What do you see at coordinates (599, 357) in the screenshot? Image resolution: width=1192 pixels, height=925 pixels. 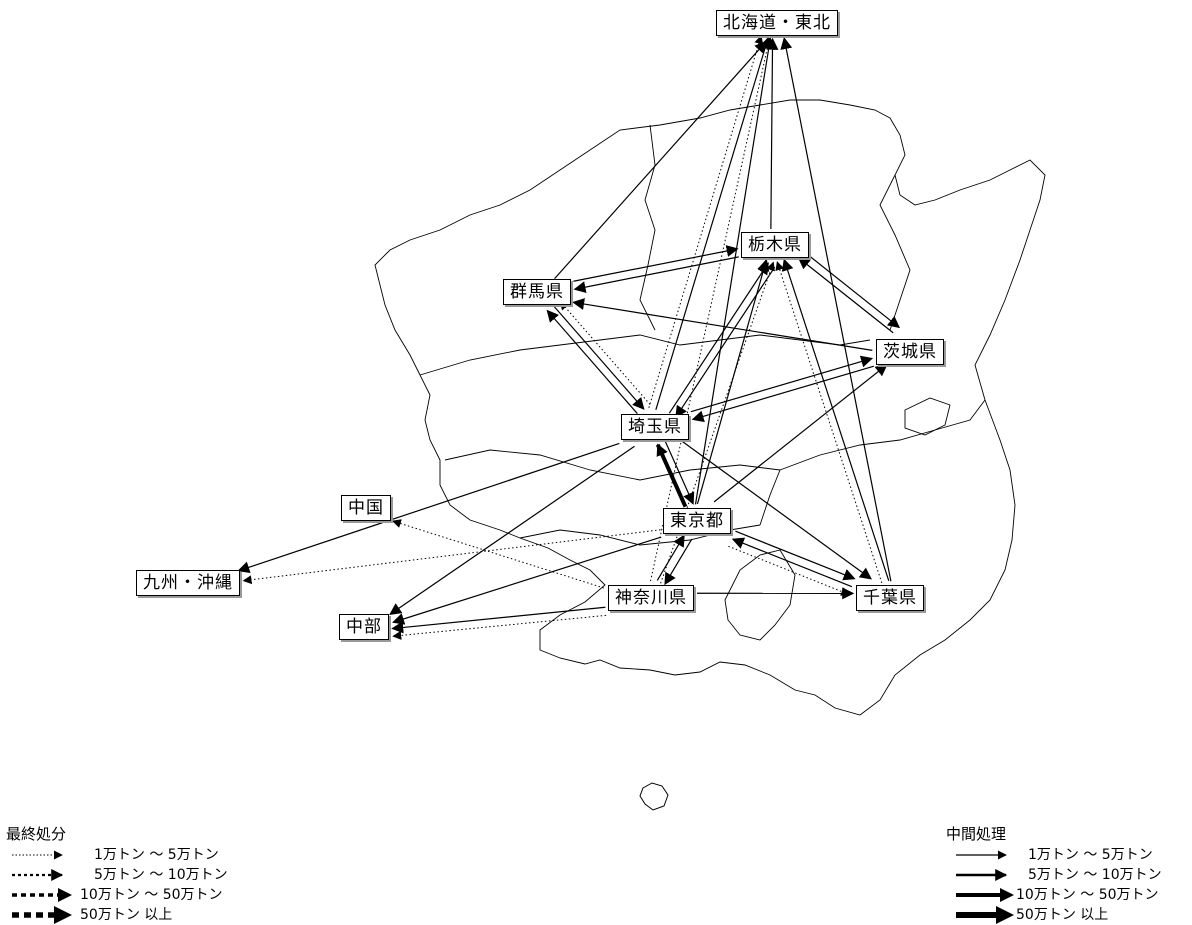 I see `flow-arrow-gunma-to-saitama` at bounding box center [599, 357].